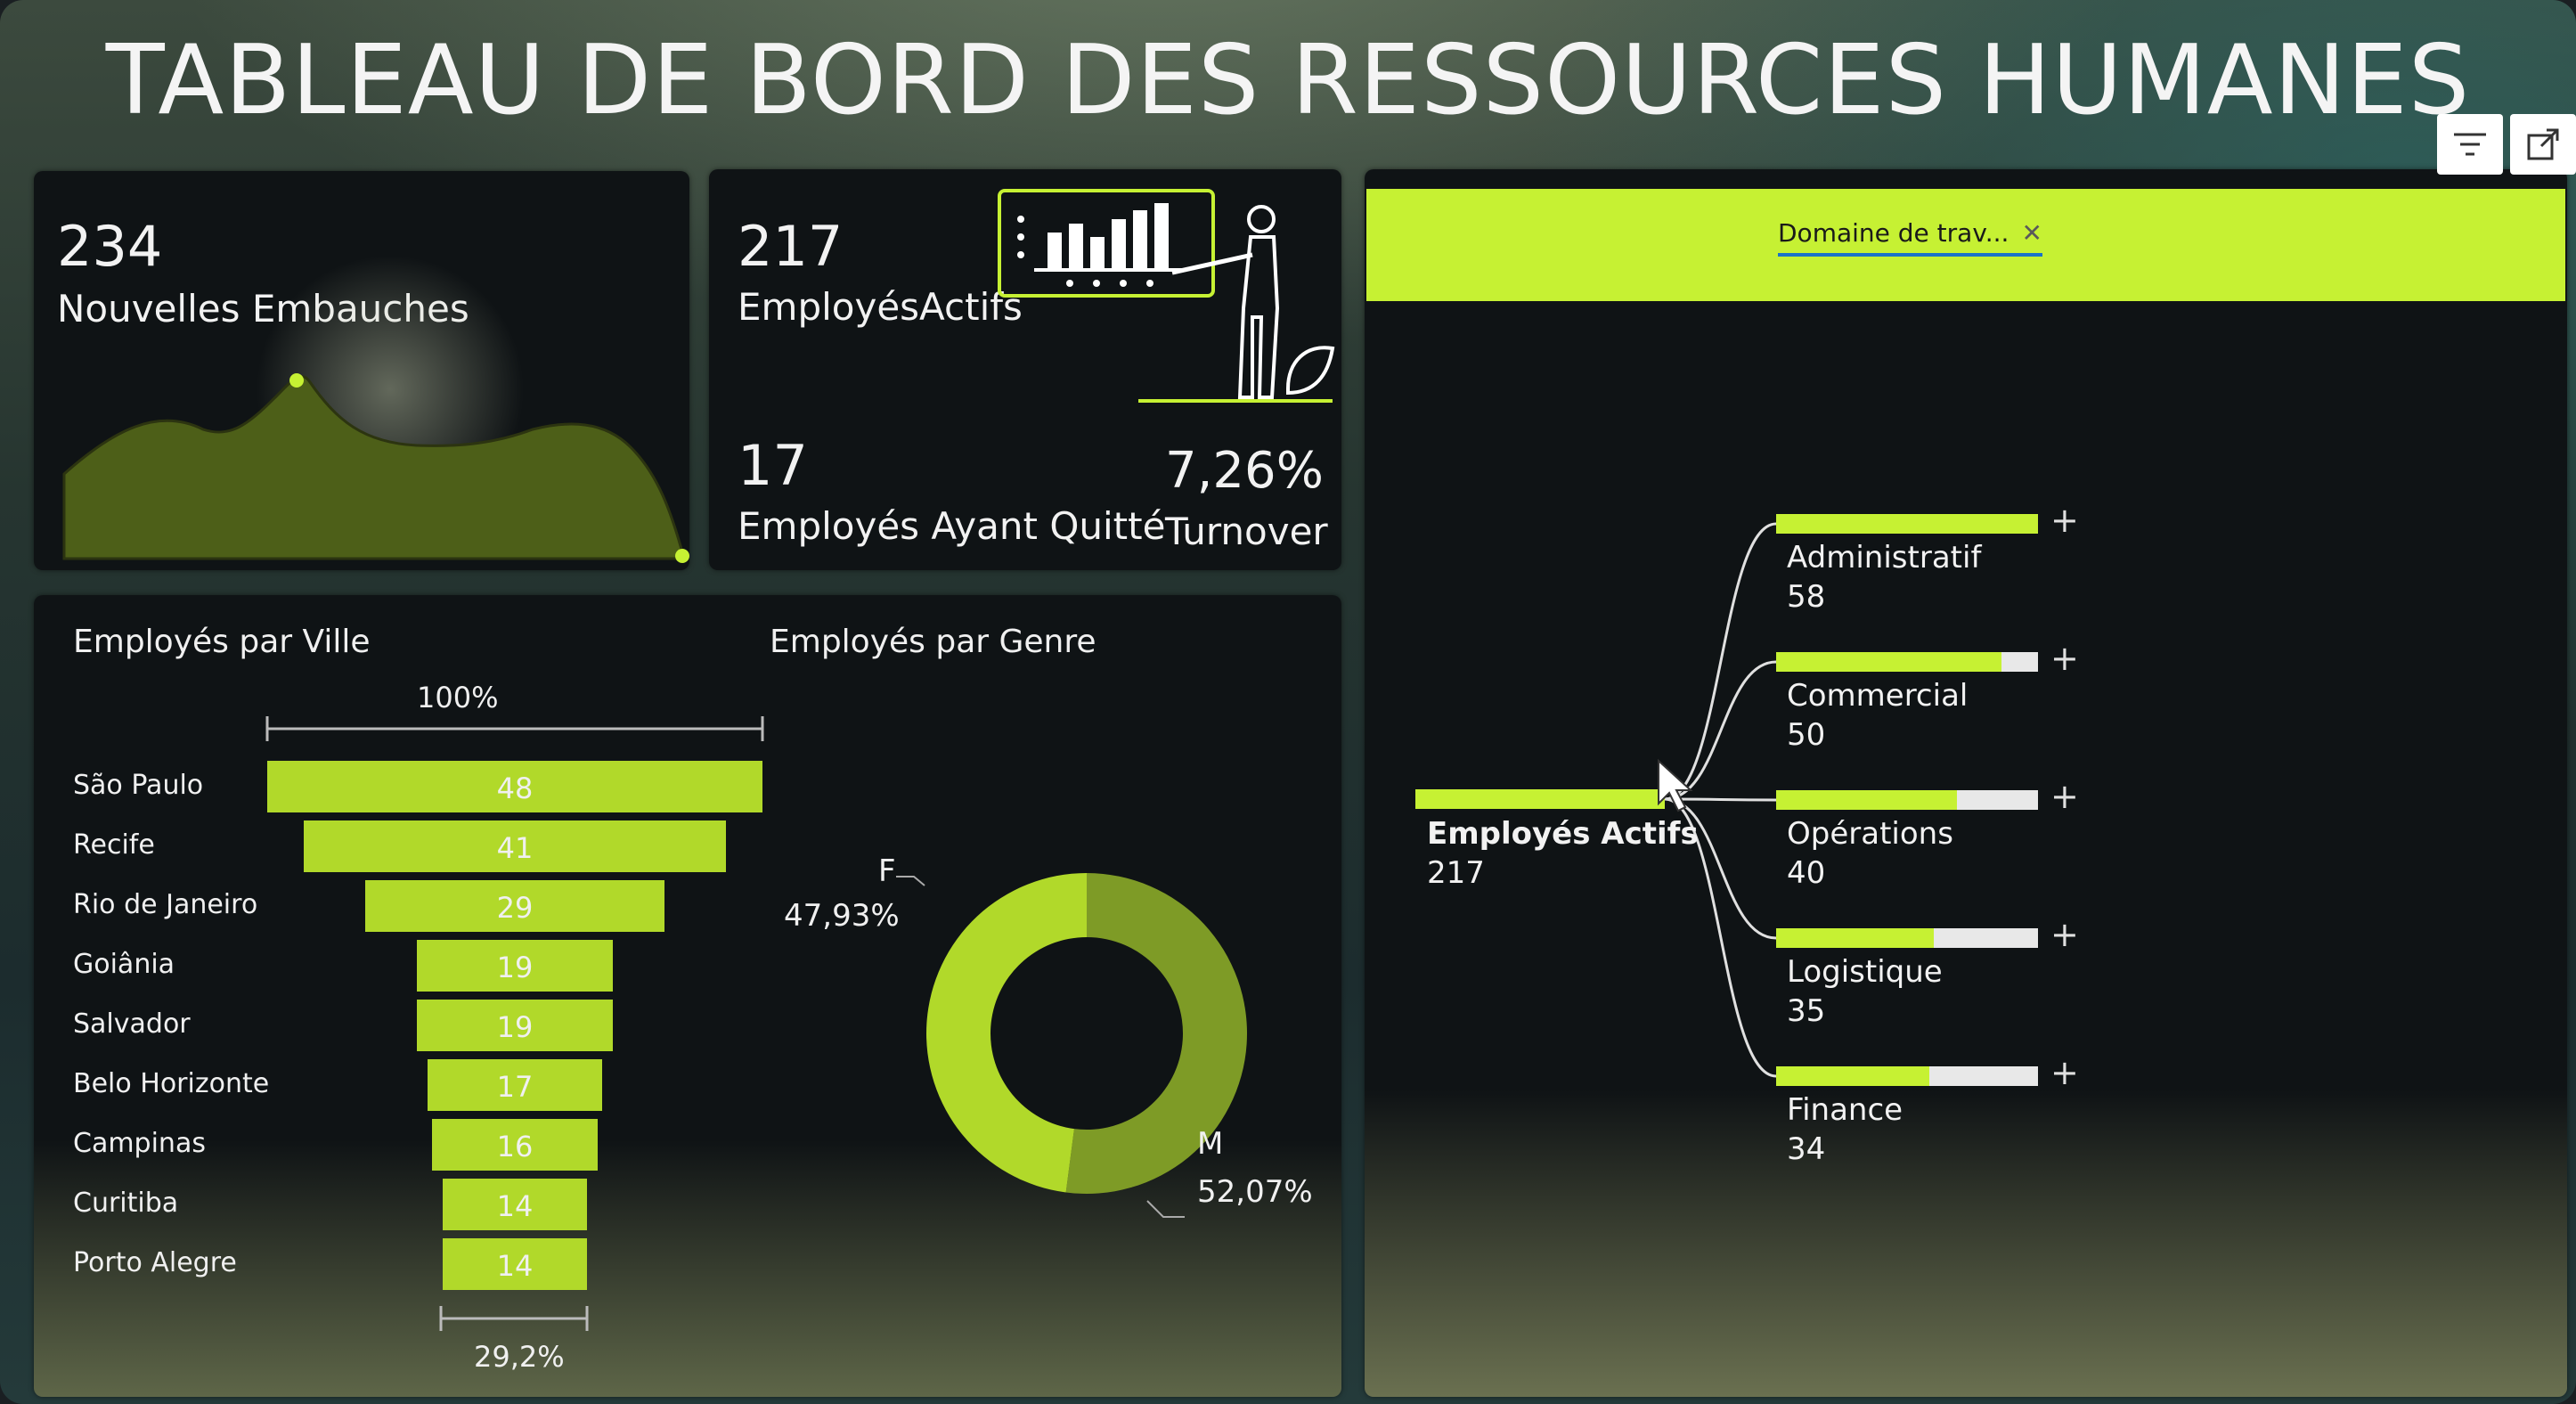 This screenshot has width=2576, height=1404. Describe the element at coordinates (1676, 785) in the screenshot. I see `mouse-cursor-icon` at that location.